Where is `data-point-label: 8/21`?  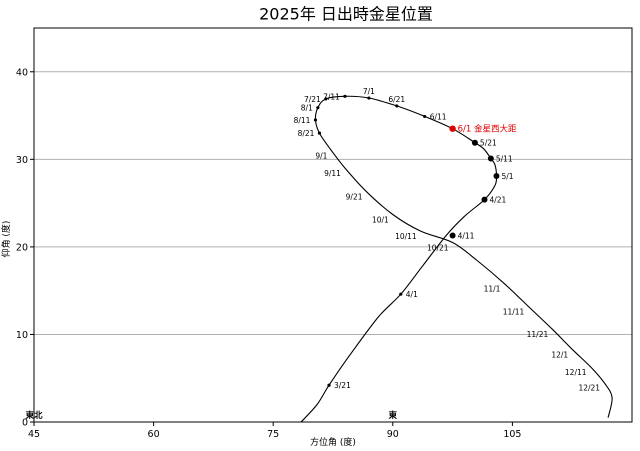
data-point-label: 8/21 is located at coordinates (306, 133).